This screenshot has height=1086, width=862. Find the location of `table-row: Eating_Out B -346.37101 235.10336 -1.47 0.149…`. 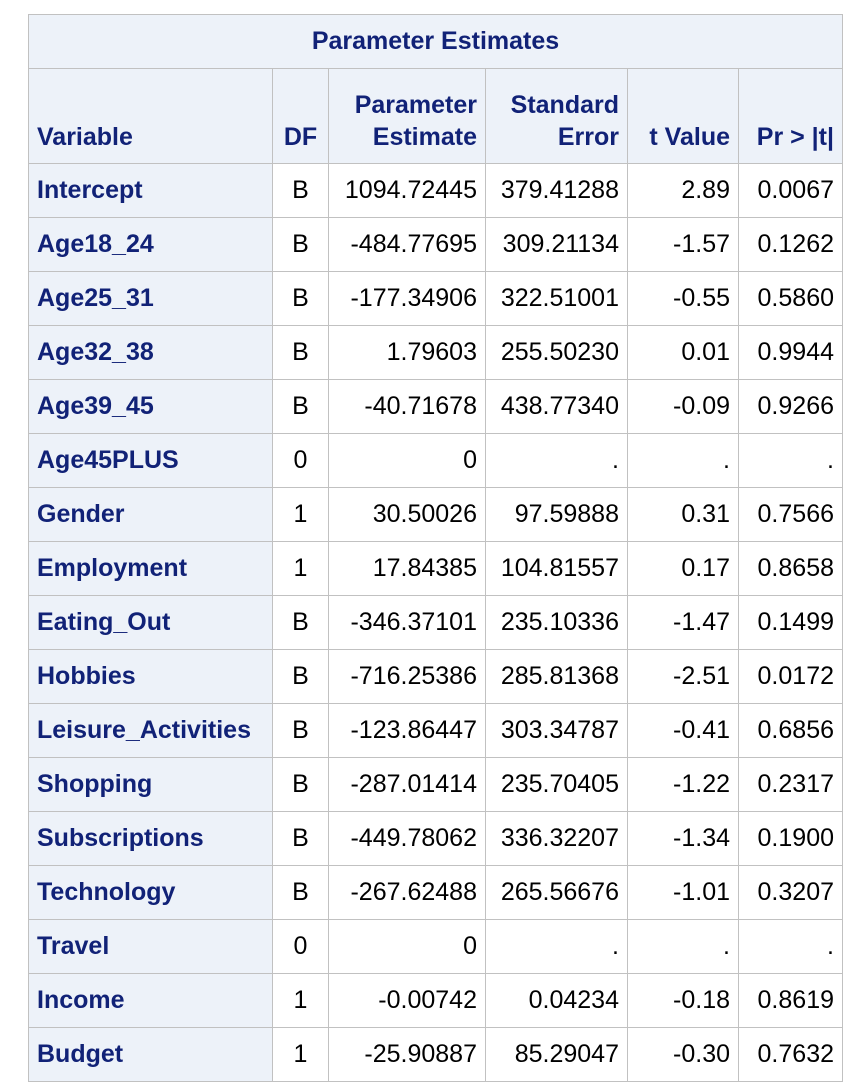

table-row: Eating_Out B -346.37101 235.10336 -1.47 0.149… is located at coordinates (435, 622).